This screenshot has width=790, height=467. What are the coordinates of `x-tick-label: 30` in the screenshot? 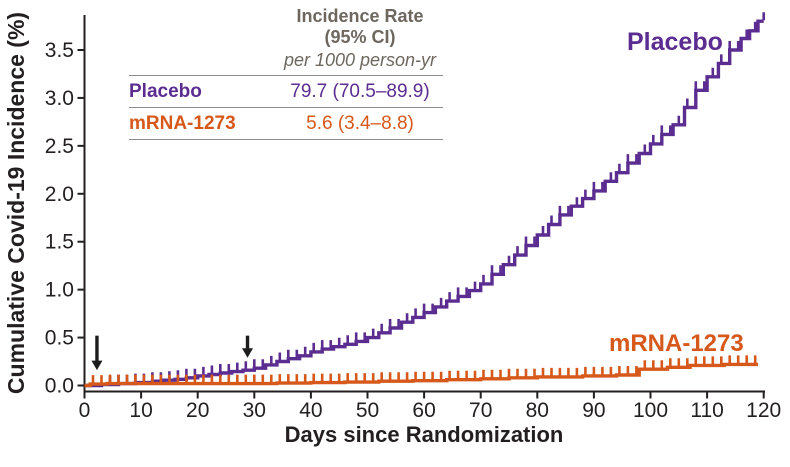 It's located at (254, 410).